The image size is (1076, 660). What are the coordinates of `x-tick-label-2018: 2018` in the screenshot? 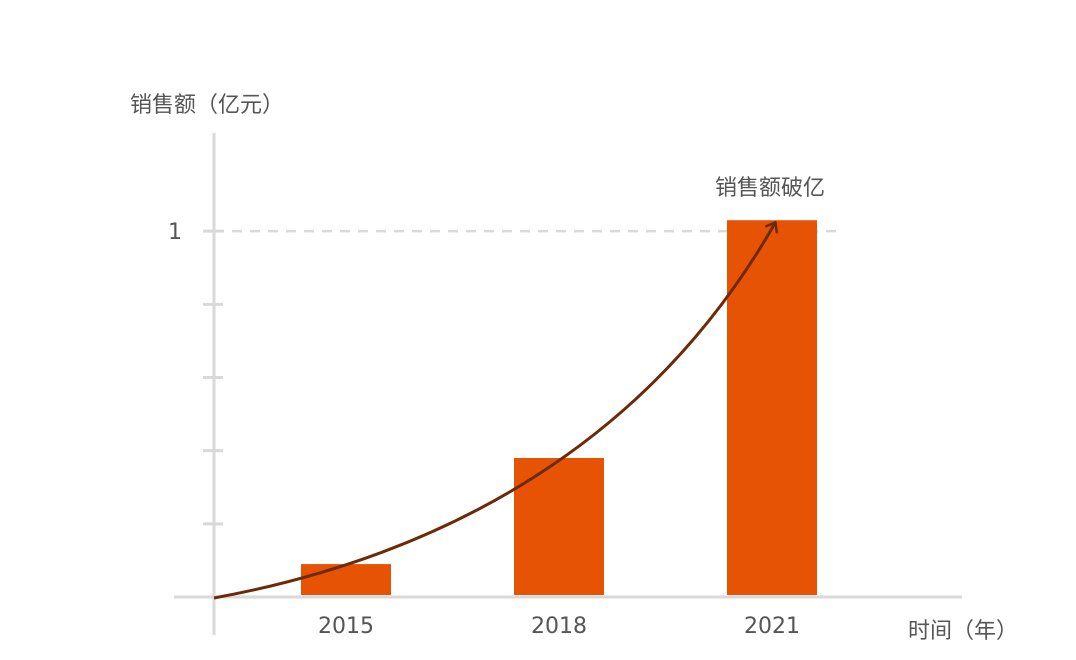 It's located at (559, 626).